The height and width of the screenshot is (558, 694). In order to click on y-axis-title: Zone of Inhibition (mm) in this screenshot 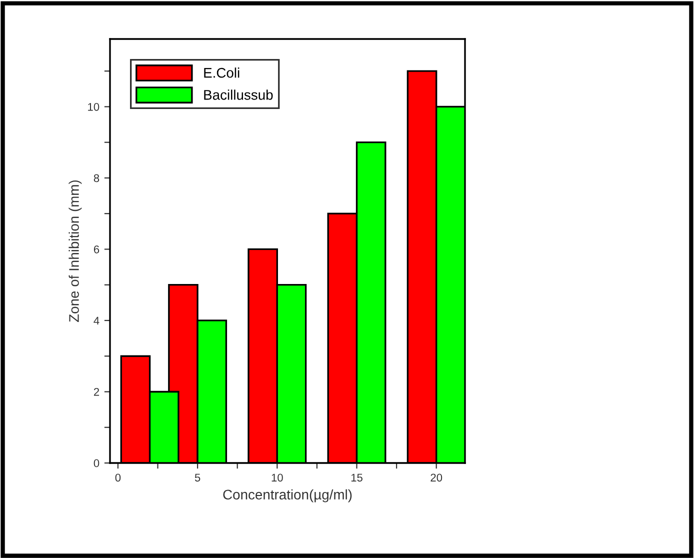, I will do `click(75, 251)`.